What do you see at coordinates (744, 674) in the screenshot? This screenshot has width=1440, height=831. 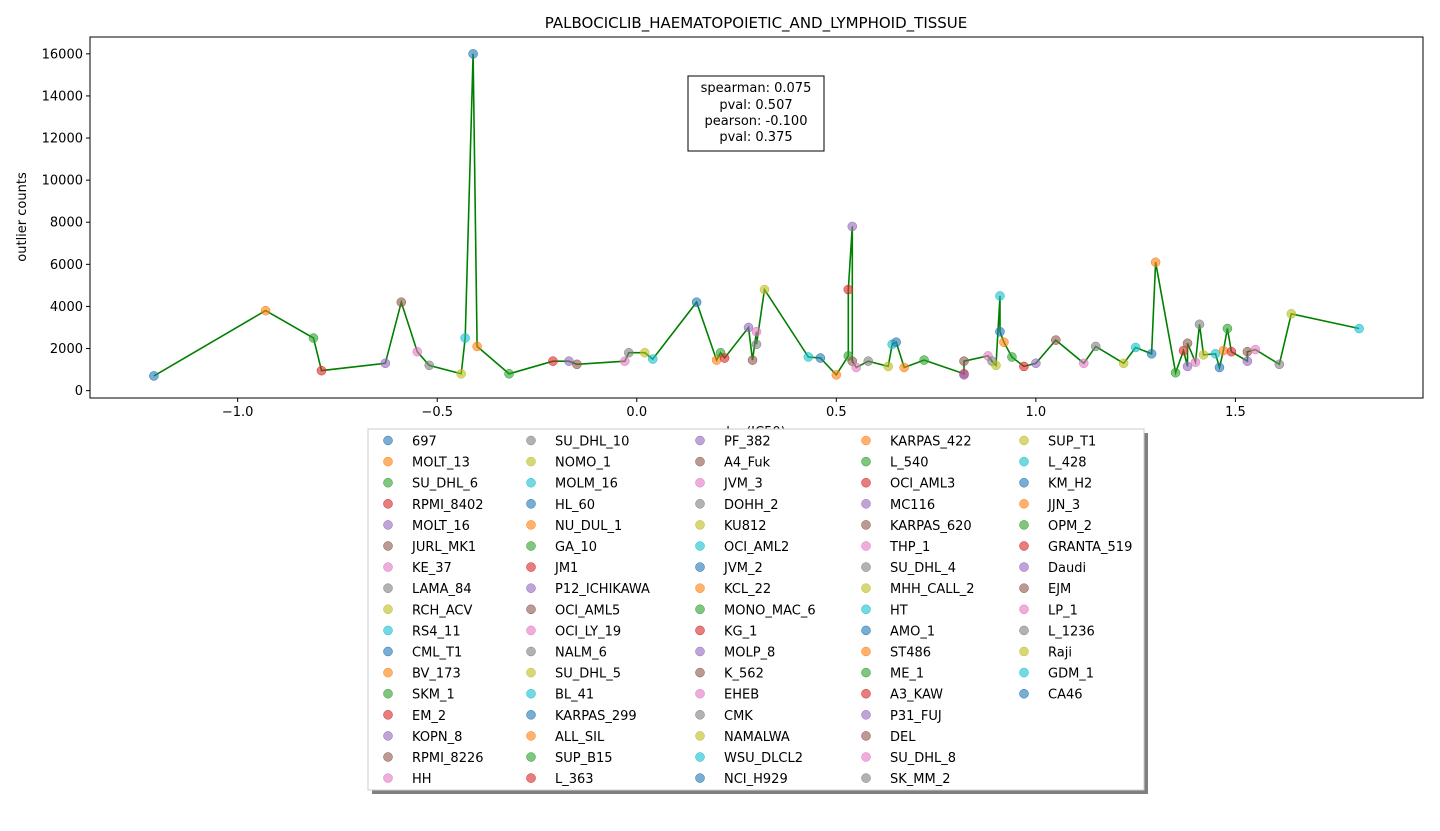 I see `legend-label: K_562` at bounding box center [744, 674].